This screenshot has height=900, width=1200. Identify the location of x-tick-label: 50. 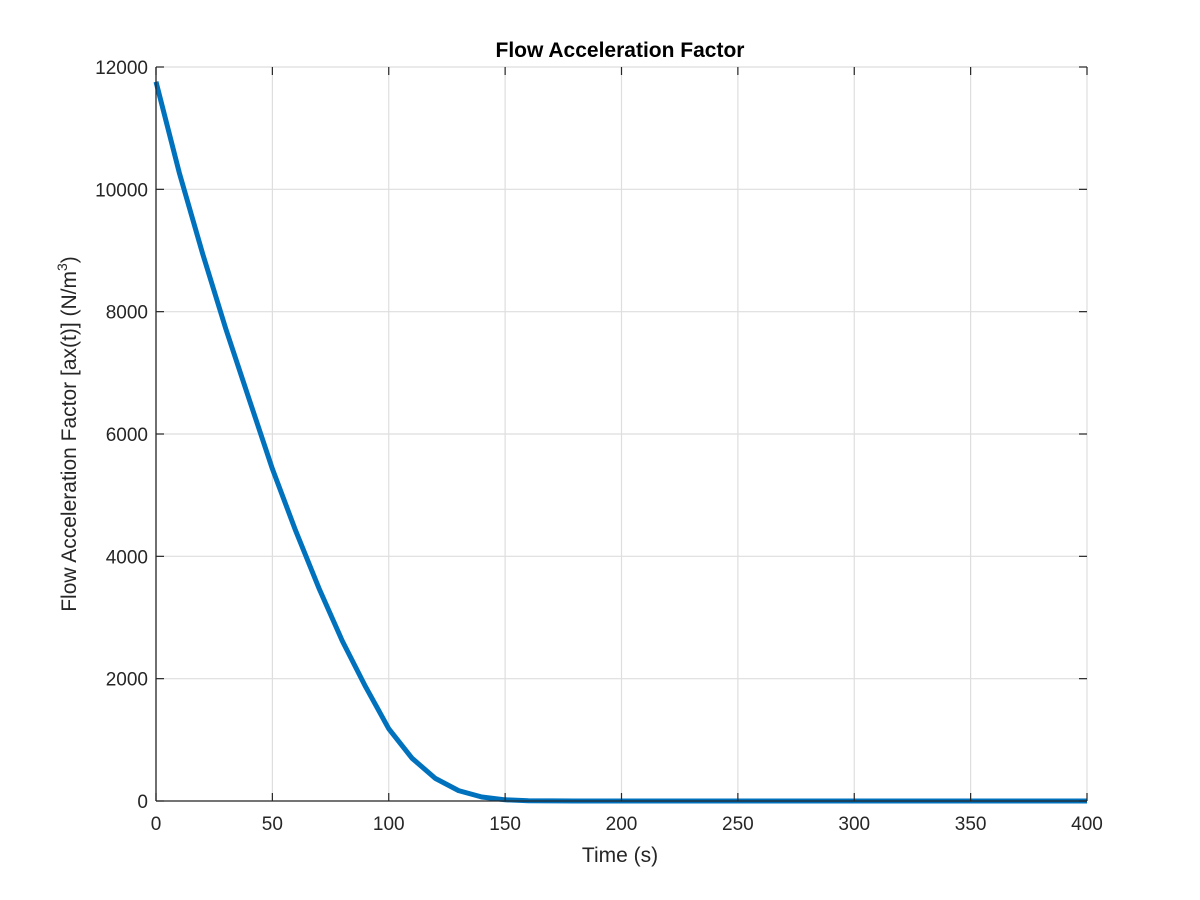
(272, 824).